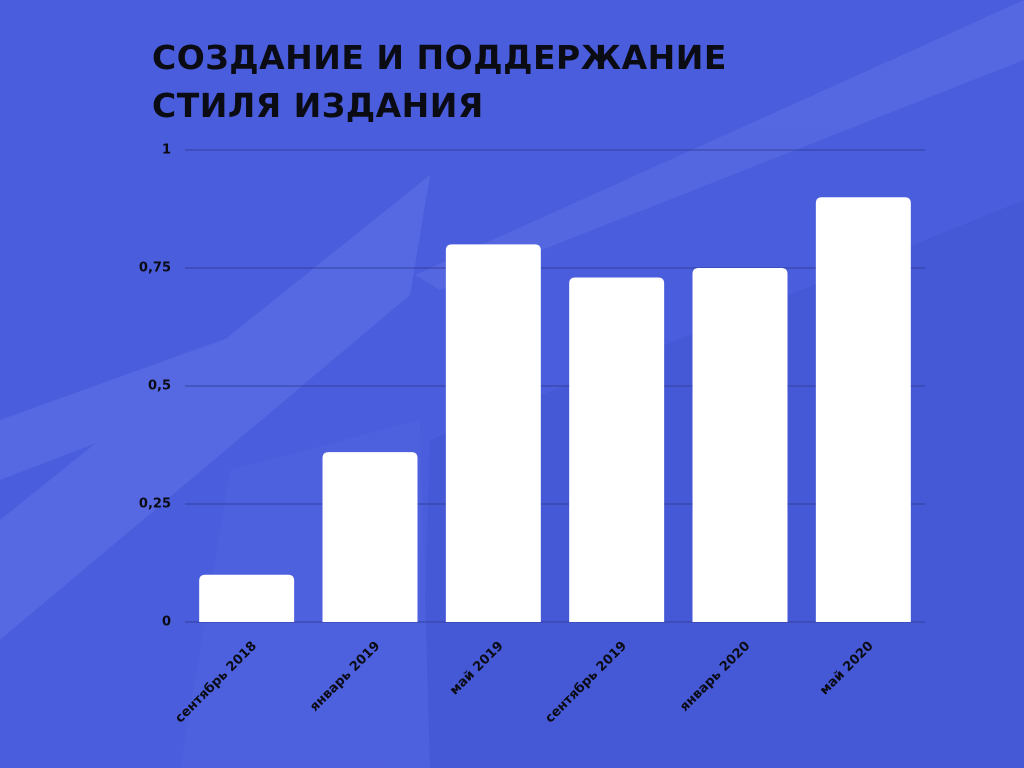 The image size is (1024, 768). Describe the element at coordinates (439, 81) in the screenshot. I see `chart-title: СОЗДАНИЕ И ПОДДЕРЖАНИЕ СТИЛЯ ИЗДАНИЯ` at that location.